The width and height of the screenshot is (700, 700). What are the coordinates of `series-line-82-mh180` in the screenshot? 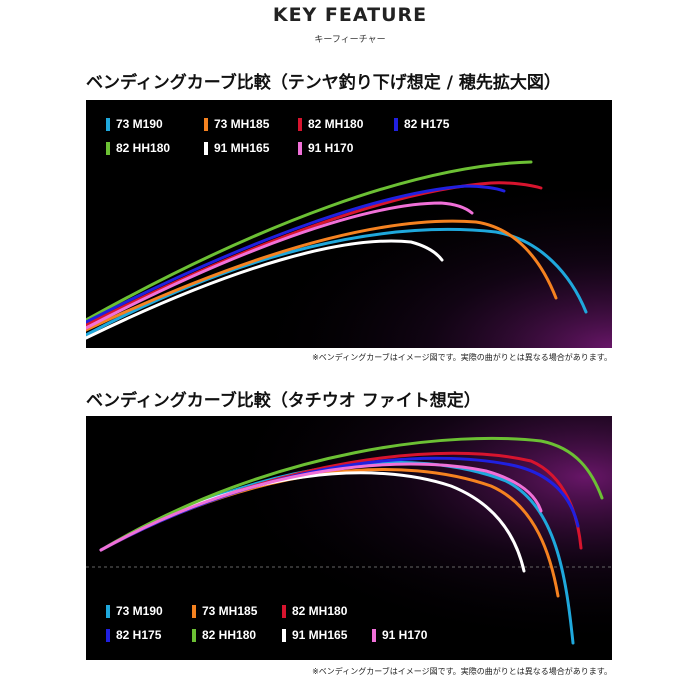 It's located at (314, 254).